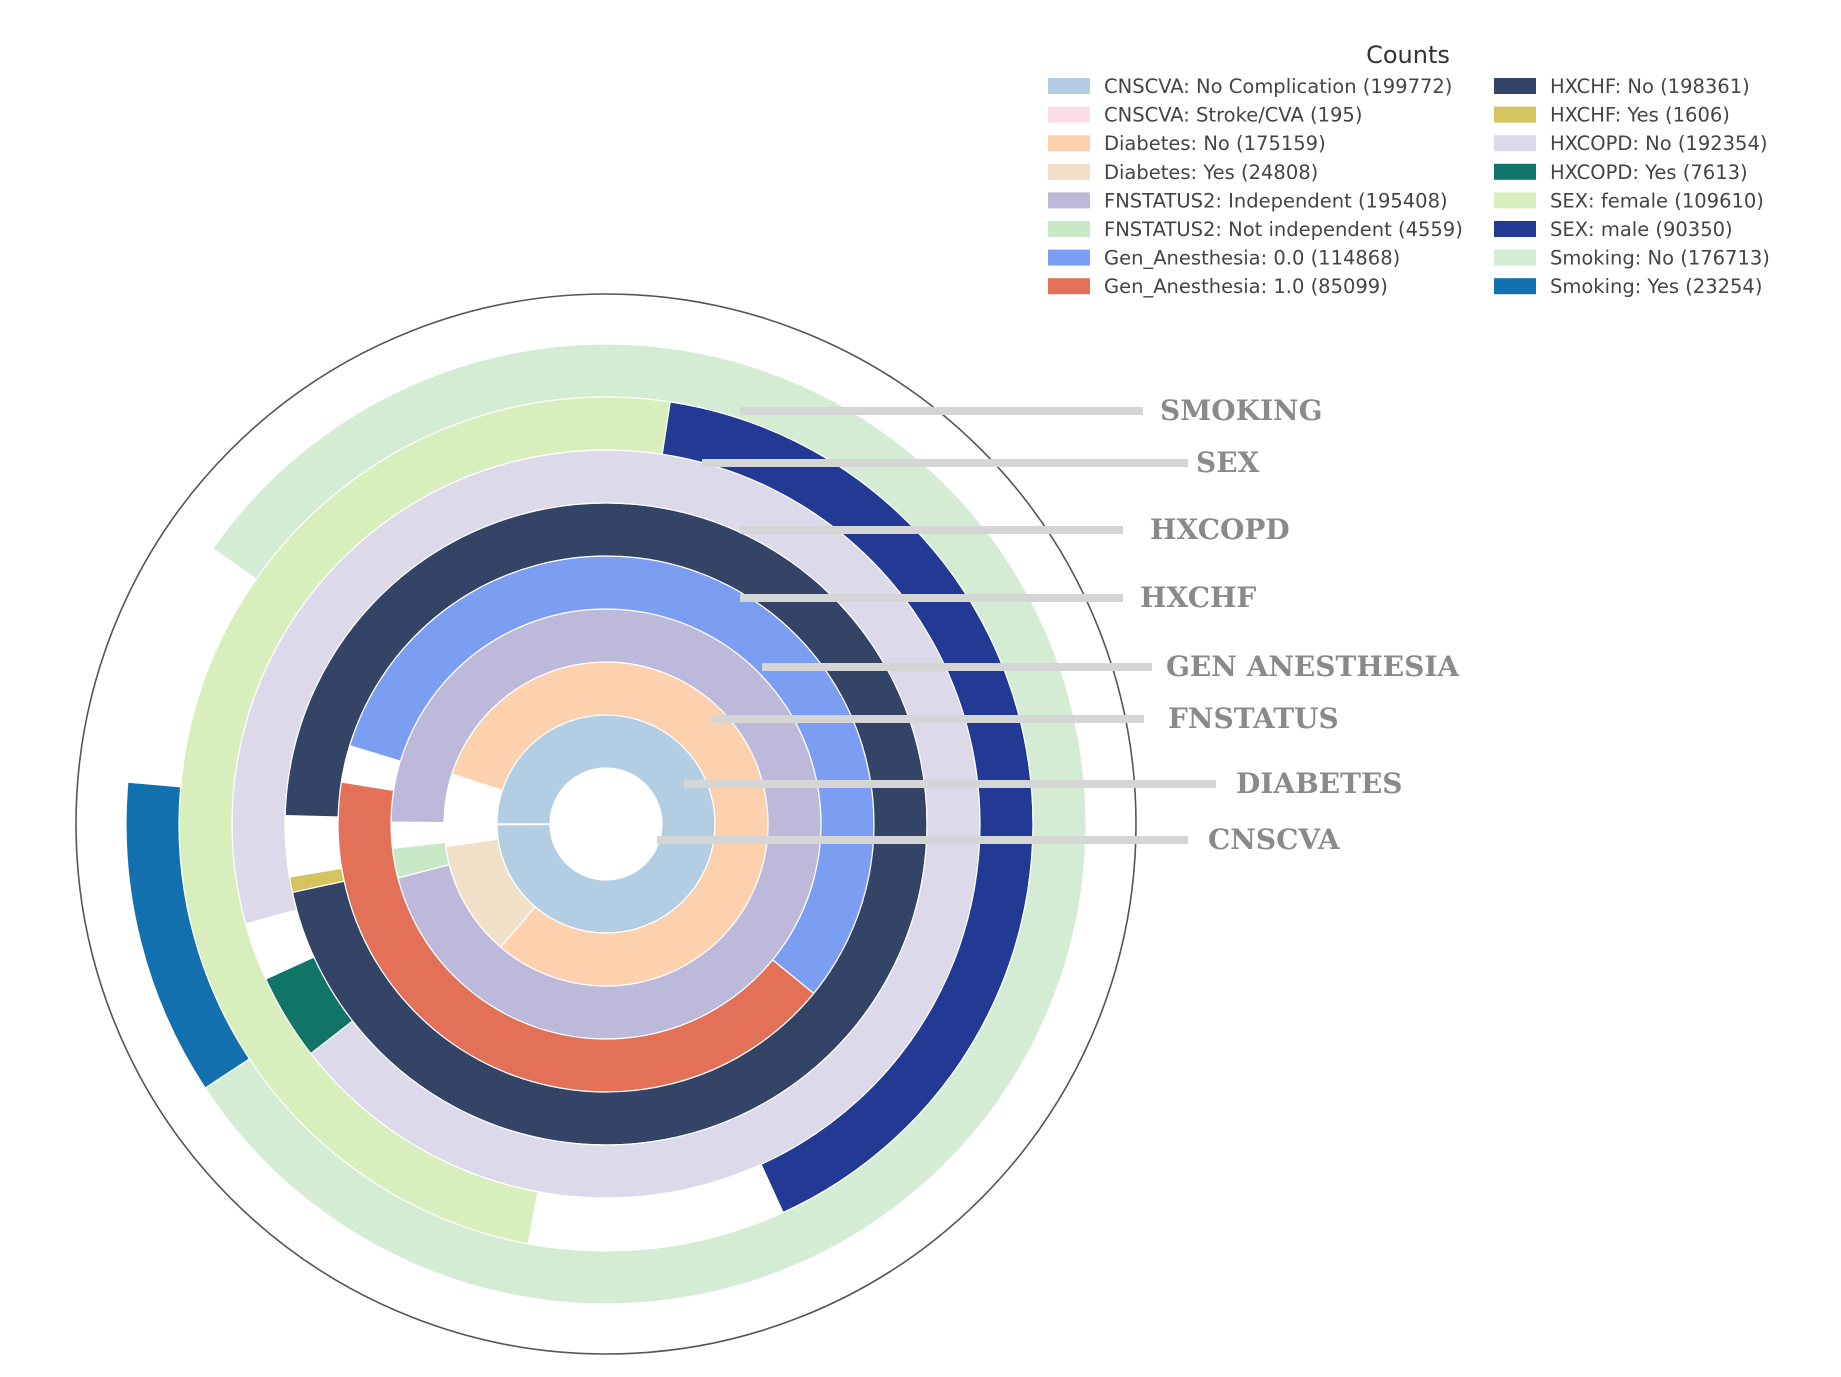  What do you see at coordinates (1215, 143) in the screenshot?
I see `legend-label: Diabetes: No (175159)` at bounding box center [1215, 143].